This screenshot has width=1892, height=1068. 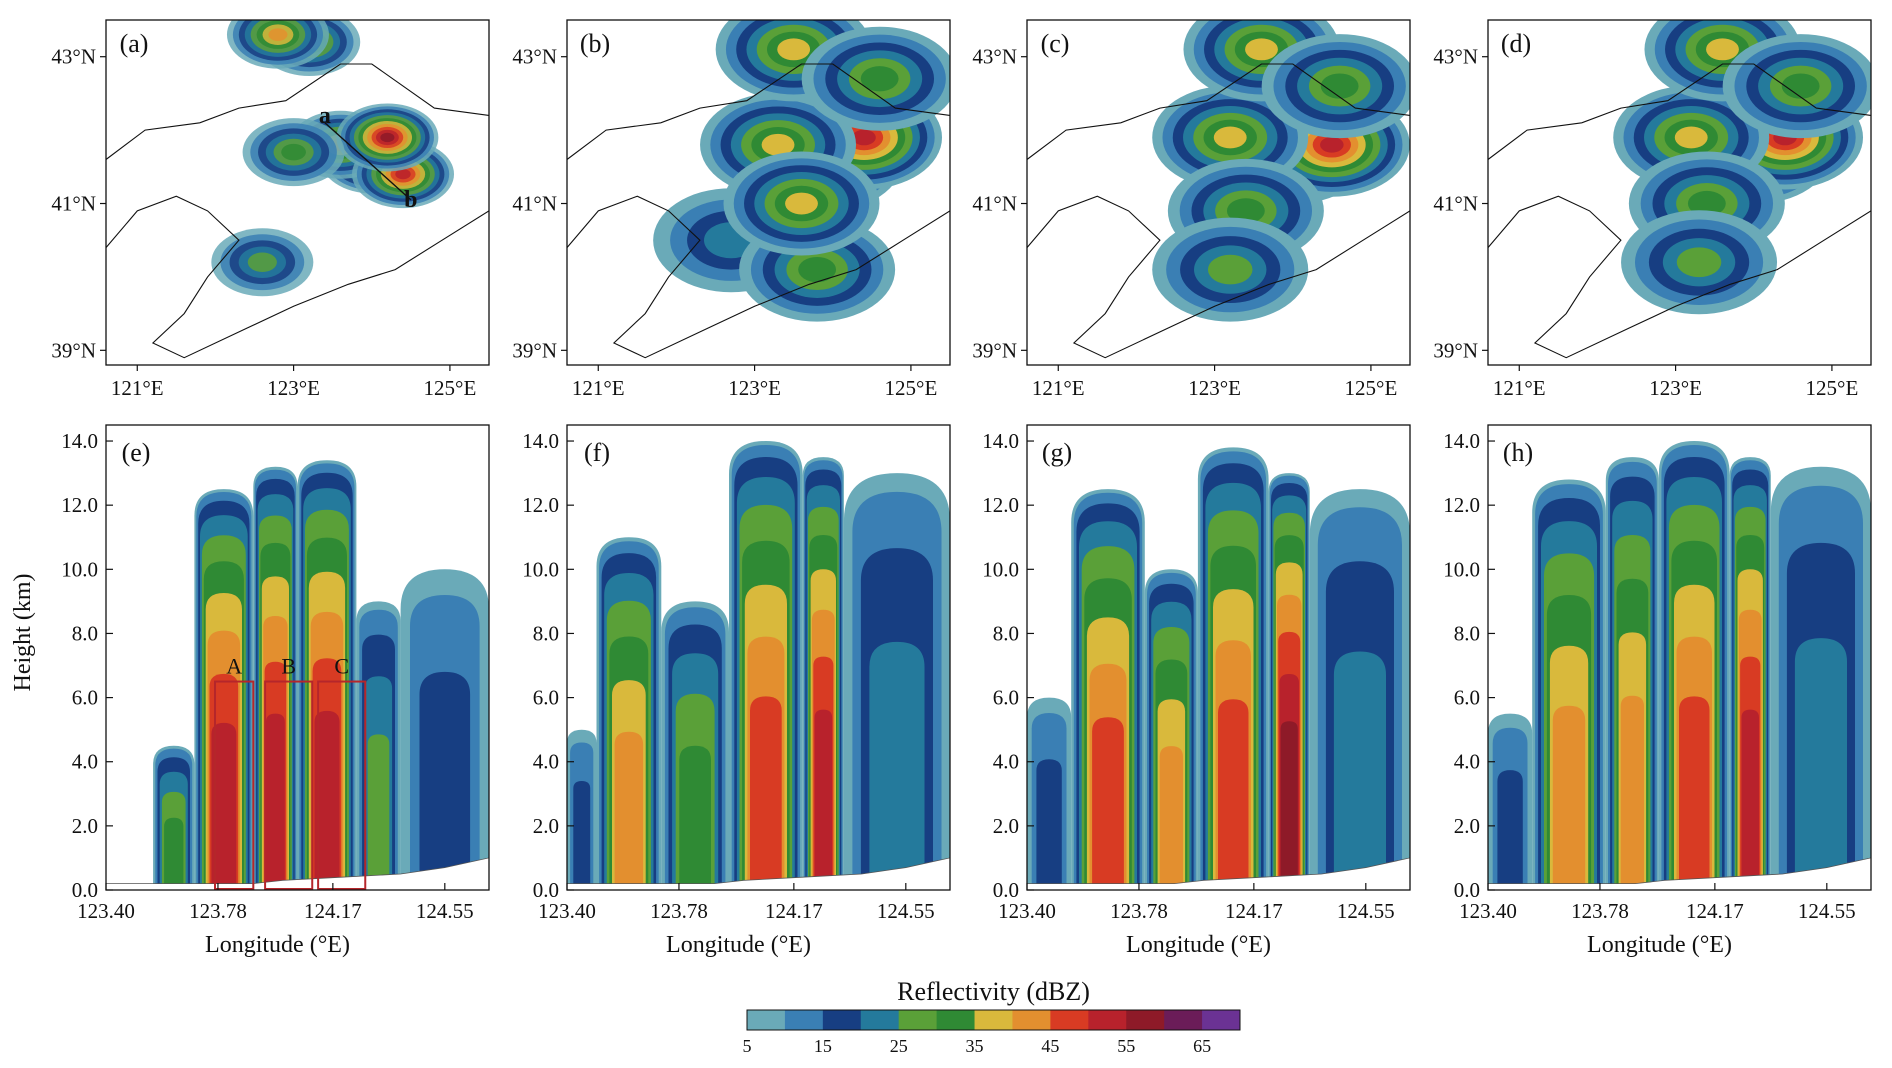 What do you see at coordinates (134, 43) in the screenshot?
I see `panel-label: (a)` at bounding box center [134, 43].